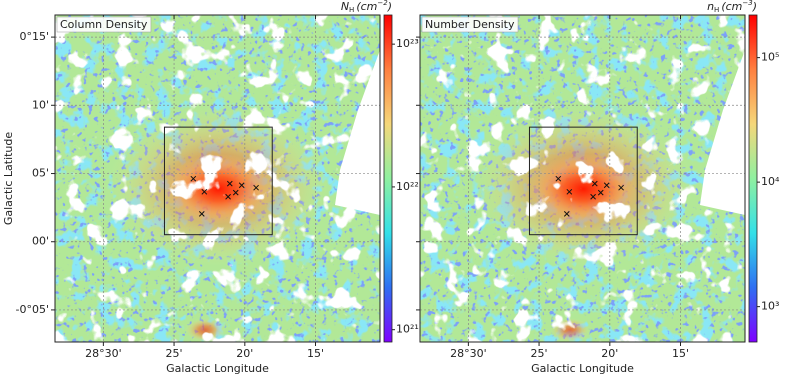 The height and width of the screenshot is (378, 789). I want to click on y-tick-label: 10', so click(40, 104).